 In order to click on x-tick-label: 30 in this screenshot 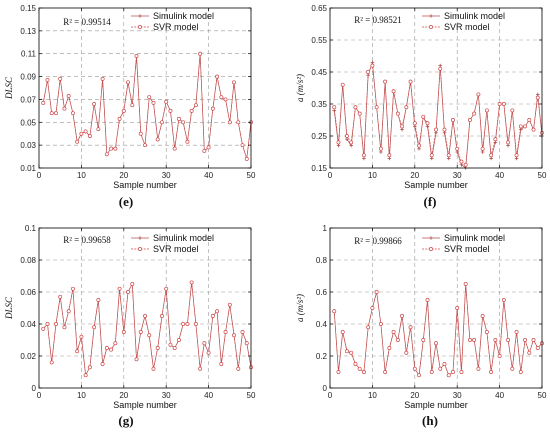, I will do `click(166, 175)`.